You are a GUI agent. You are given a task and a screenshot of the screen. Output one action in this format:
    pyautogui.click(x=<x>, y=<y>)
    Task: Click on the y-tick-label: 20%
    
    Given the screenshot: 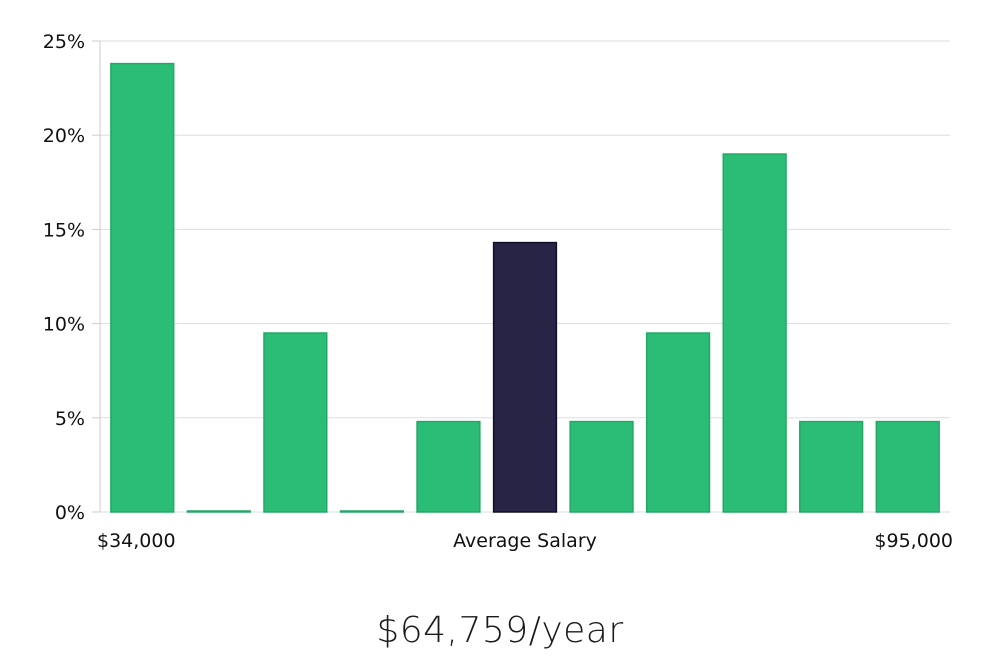 What is the action you would take?
    pyautogui.click(x=64, y=136)
    